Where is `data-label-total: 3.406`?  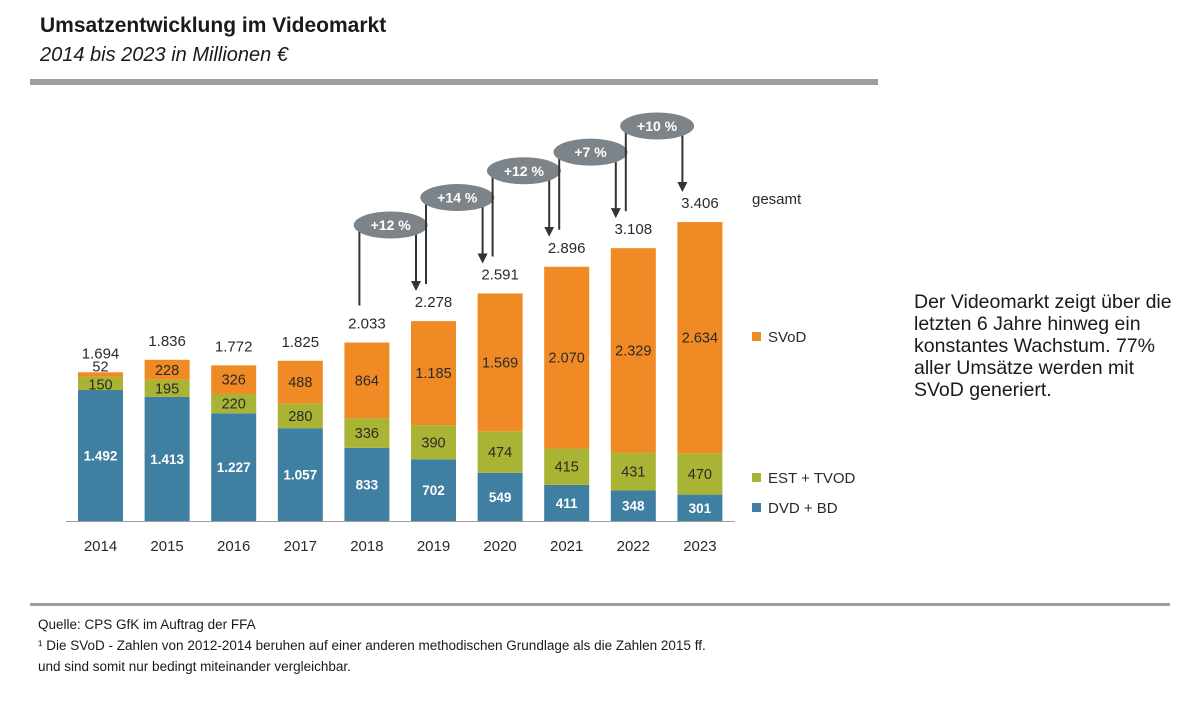 data-label-total: 3.406 is located at coordinates (700, 203).